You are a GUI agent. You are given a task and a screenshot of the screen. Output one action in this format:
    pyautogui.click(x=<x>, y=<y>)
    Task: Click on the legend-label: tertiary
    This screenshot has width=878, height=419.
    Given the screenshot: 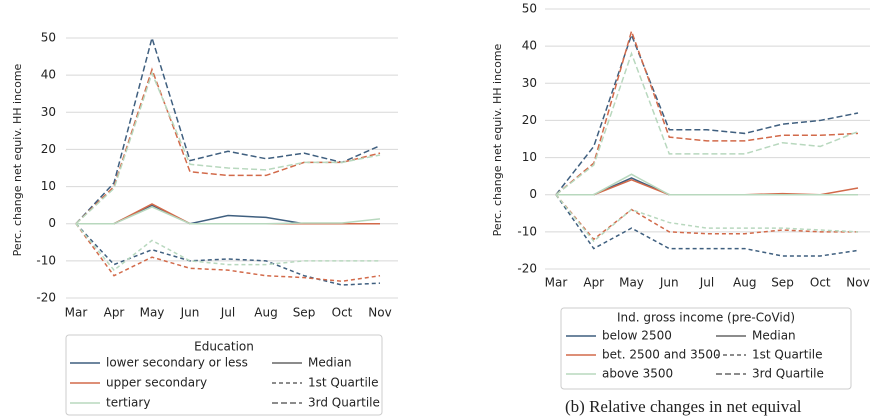 What is the action you would take?
    pyautogui.click(x=128, y=403)
    